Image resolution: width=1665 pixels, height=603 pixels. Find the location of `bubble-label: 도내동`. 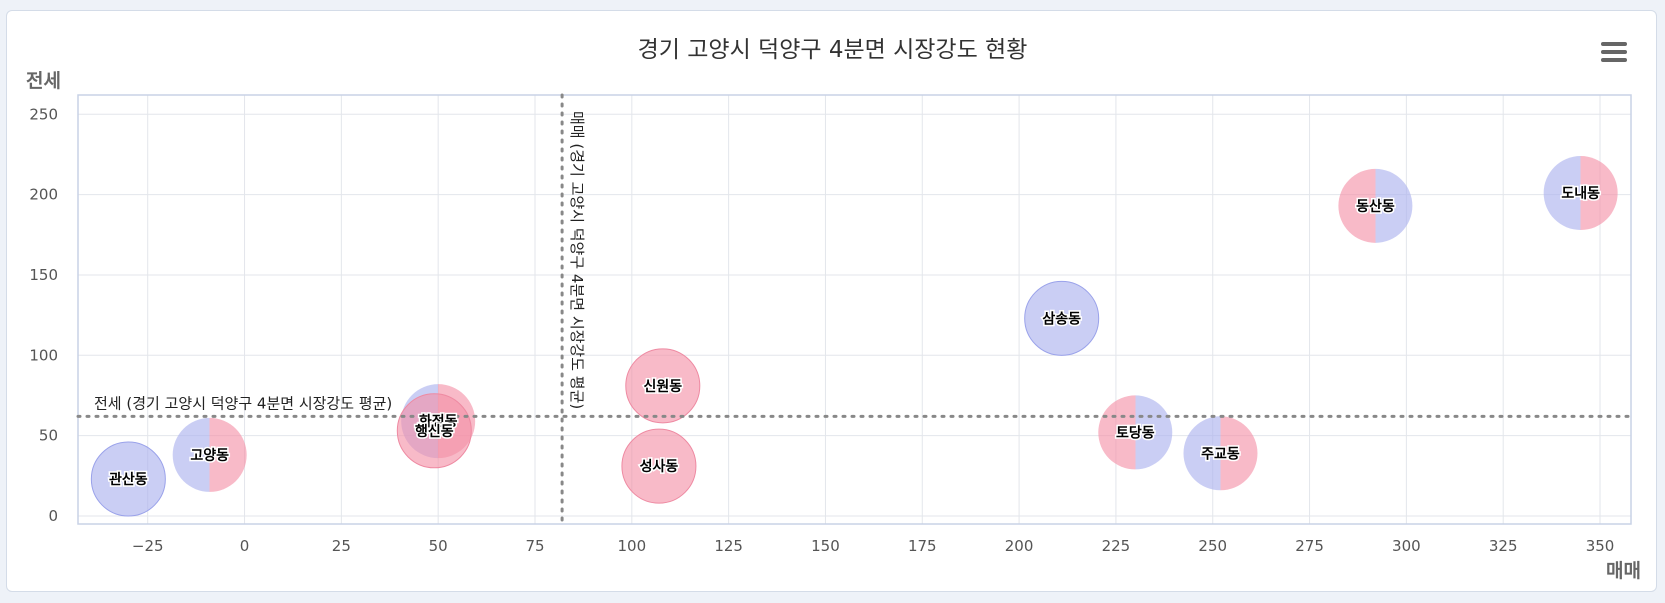

bubble-label: 도내동 is located at coordinates (1580, 194).